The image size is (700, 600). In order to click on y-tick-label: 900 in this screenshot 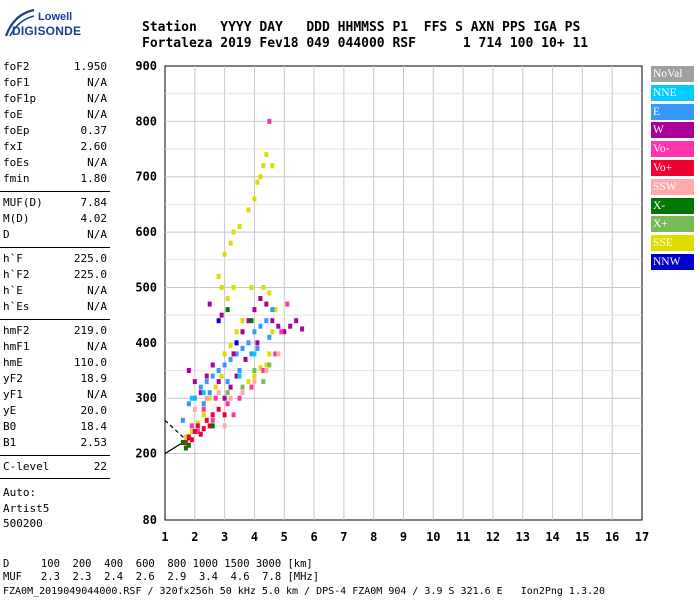, I will do `click(146, 66)`.